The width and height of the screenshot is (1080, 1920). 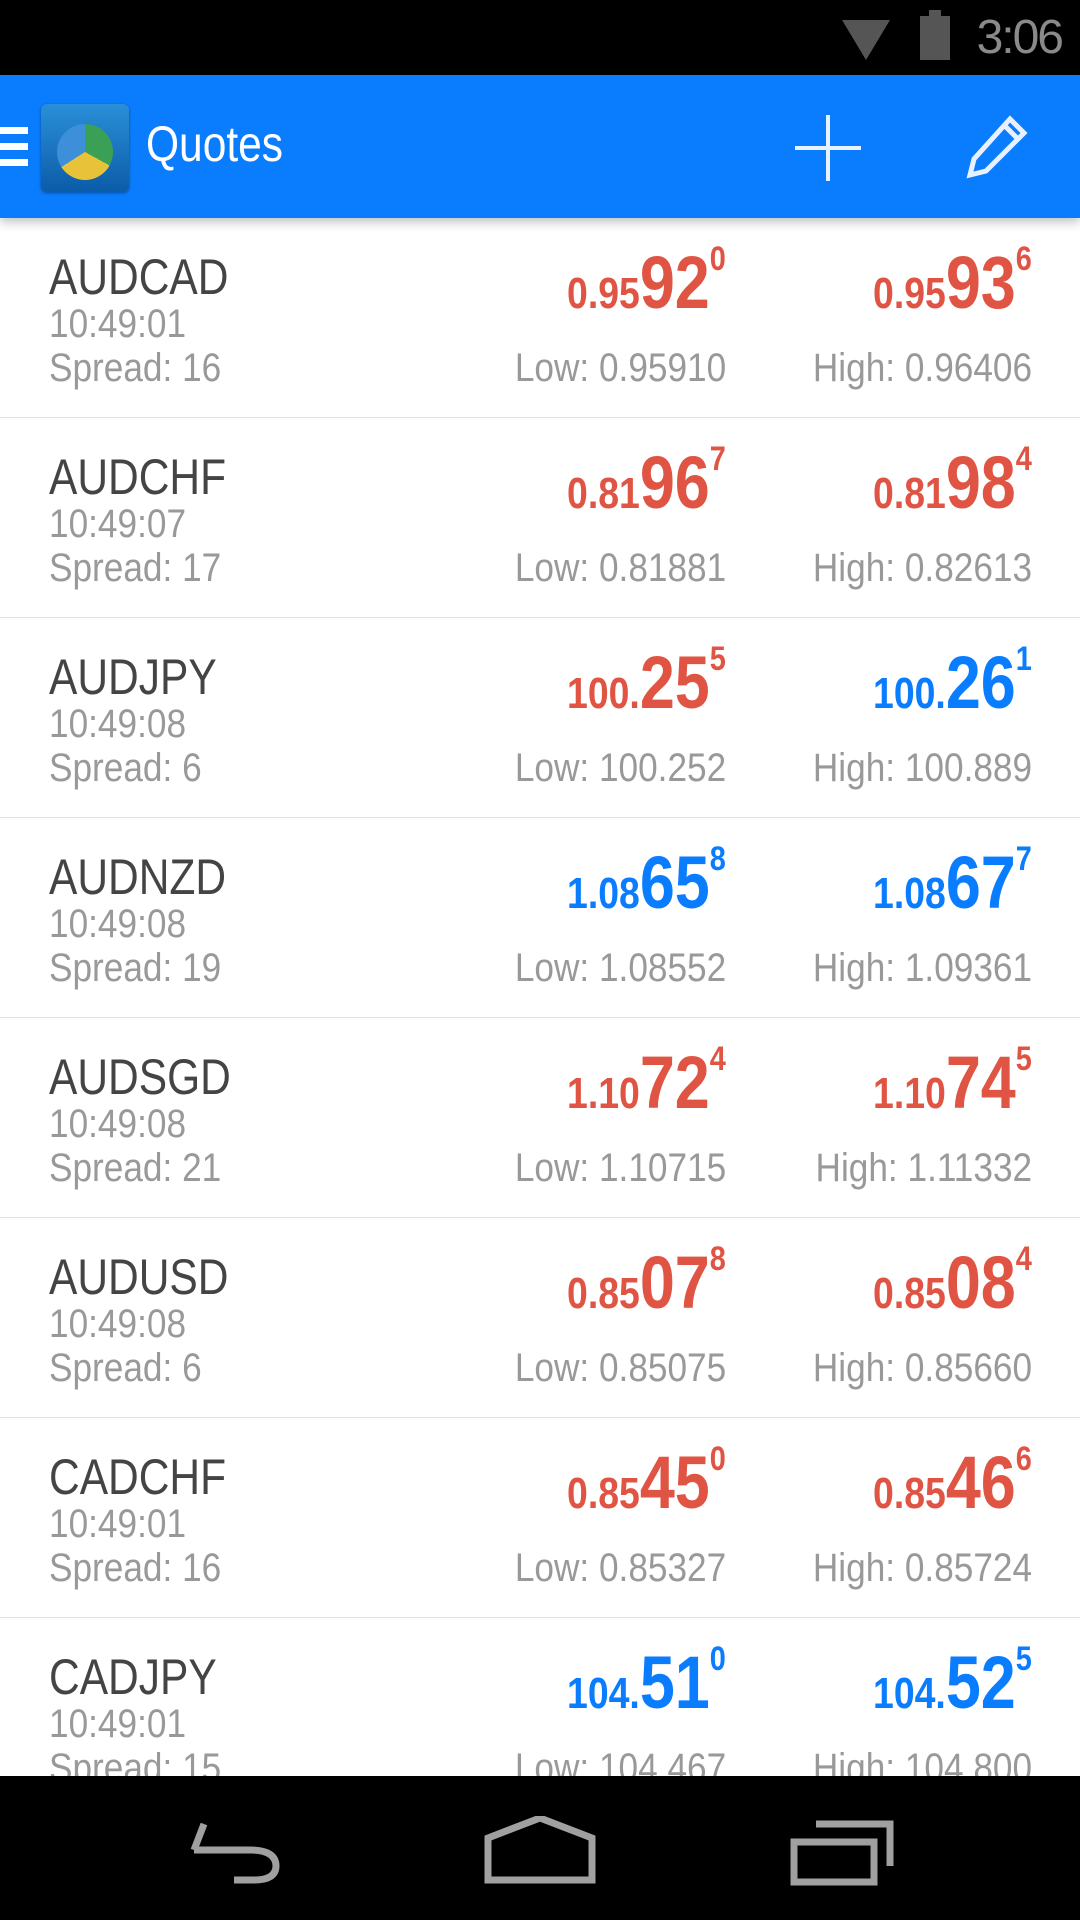 What do you see at coordinates (118, 524) in the screenshot?
I see `quote-time: 10:49:07` at bounding box center [118, 524].